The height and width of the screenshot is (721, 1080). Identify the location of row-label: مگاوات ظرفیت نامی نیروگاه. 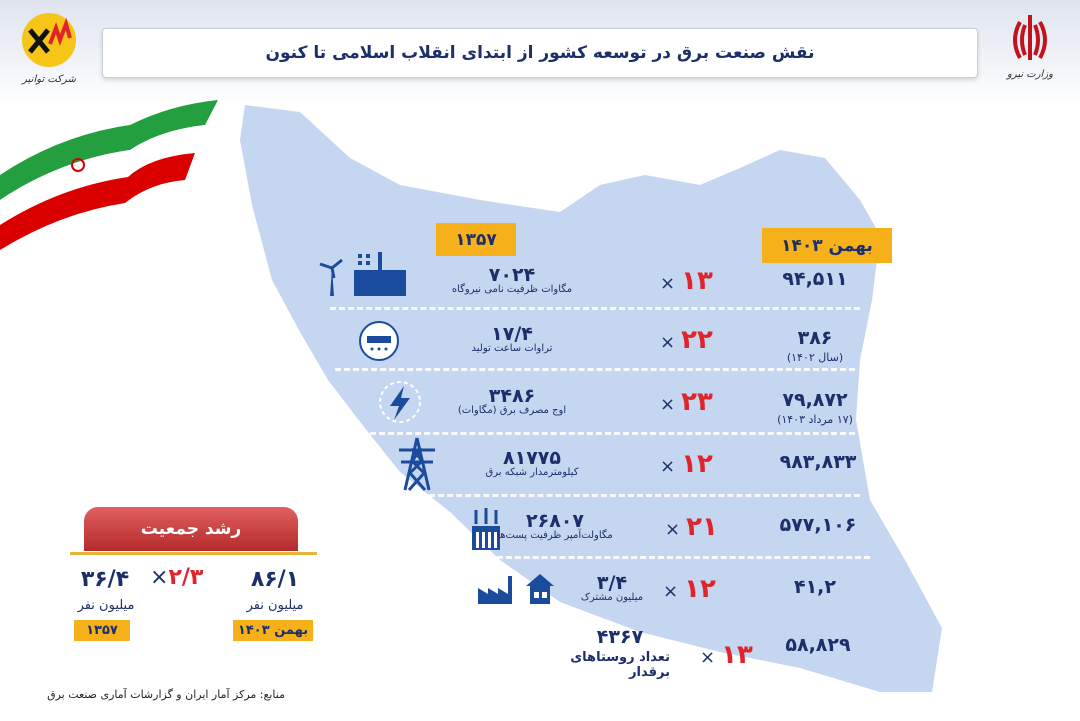
(512, 289).